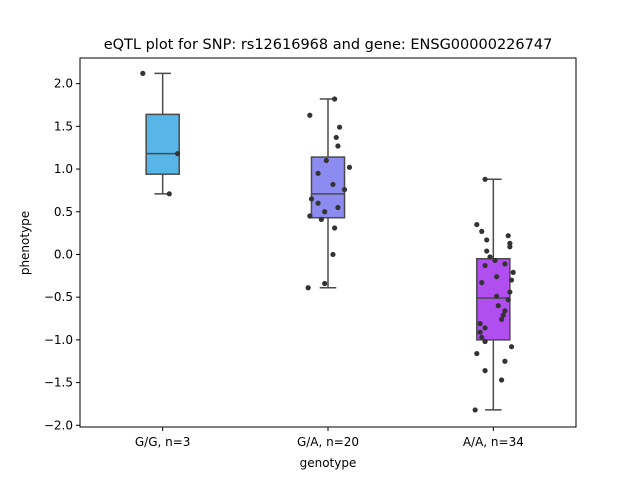 This screenshot has width=640, height=480. I want to click on y-tick-label: −0.5, so click(58, 297).